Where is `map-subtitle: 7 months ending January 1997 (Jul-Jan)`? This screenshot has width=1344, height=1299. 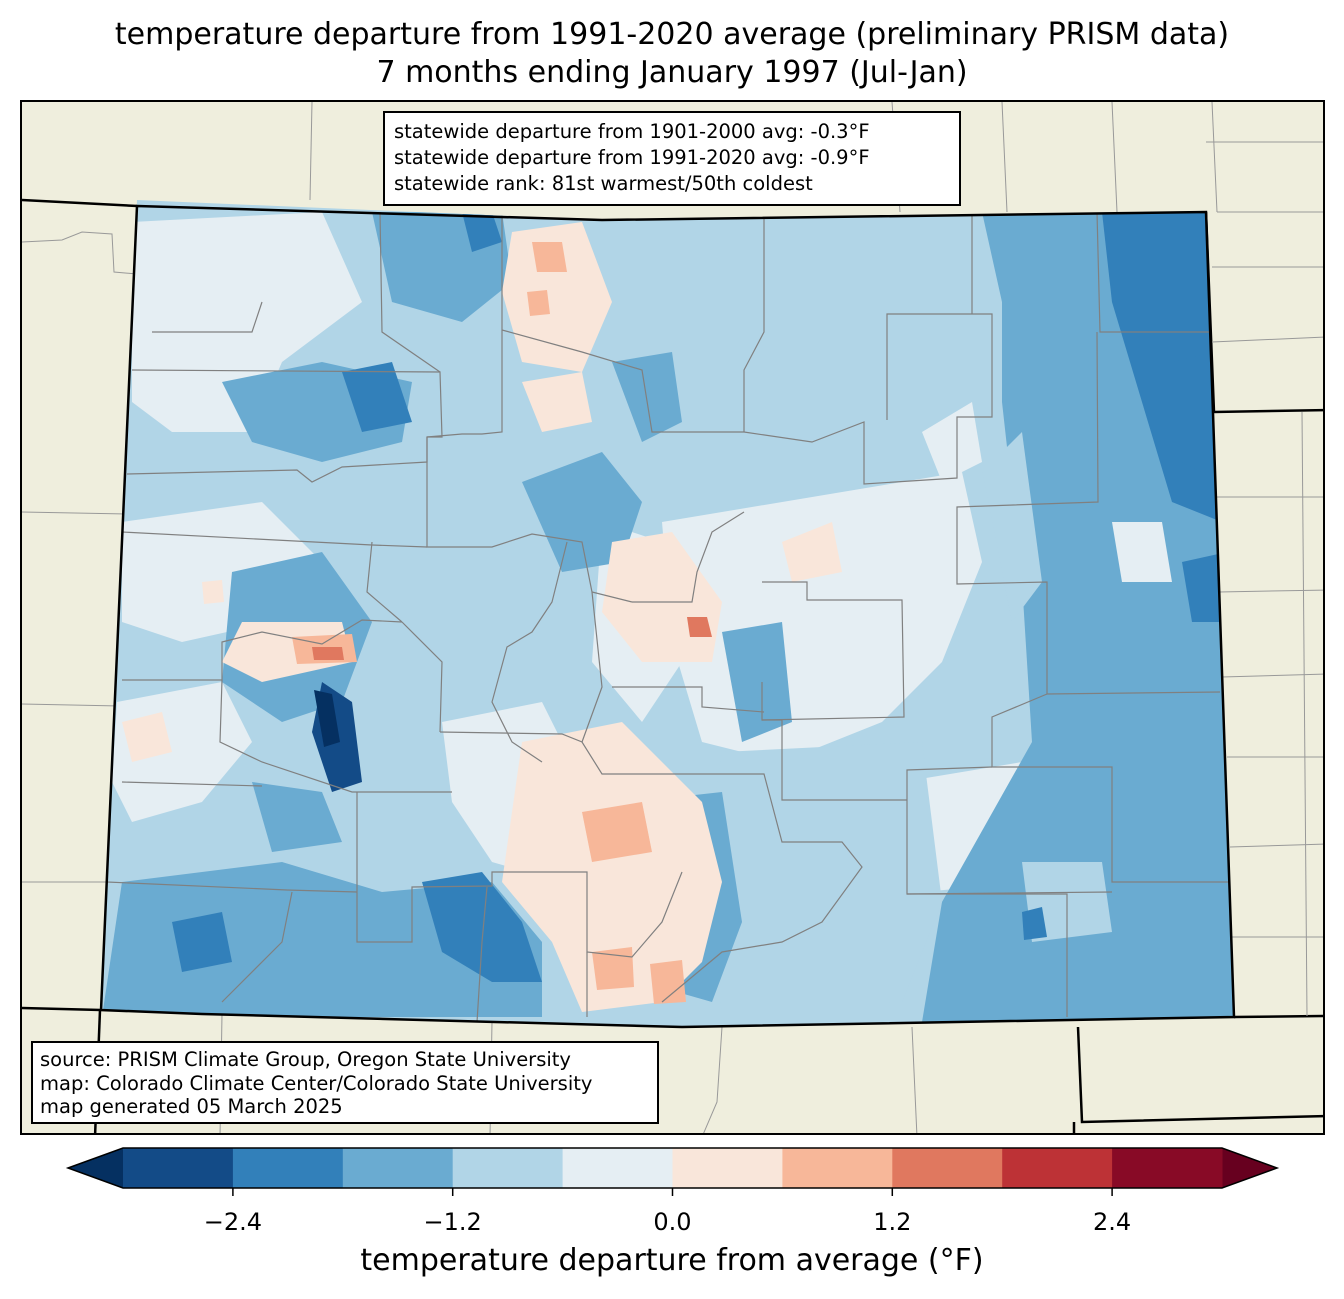 map-subtitle: 7 months ending January 1997 (Jul-Jan) is located at coordinates (672, 72).